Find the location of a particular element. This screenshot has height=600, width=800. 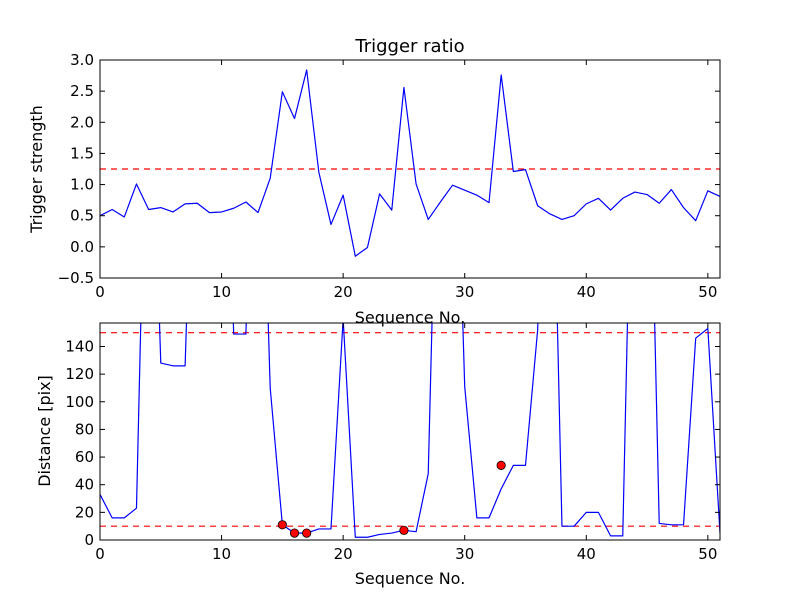

distance-xtick-label: 30 is located at coordinates (464, 554).